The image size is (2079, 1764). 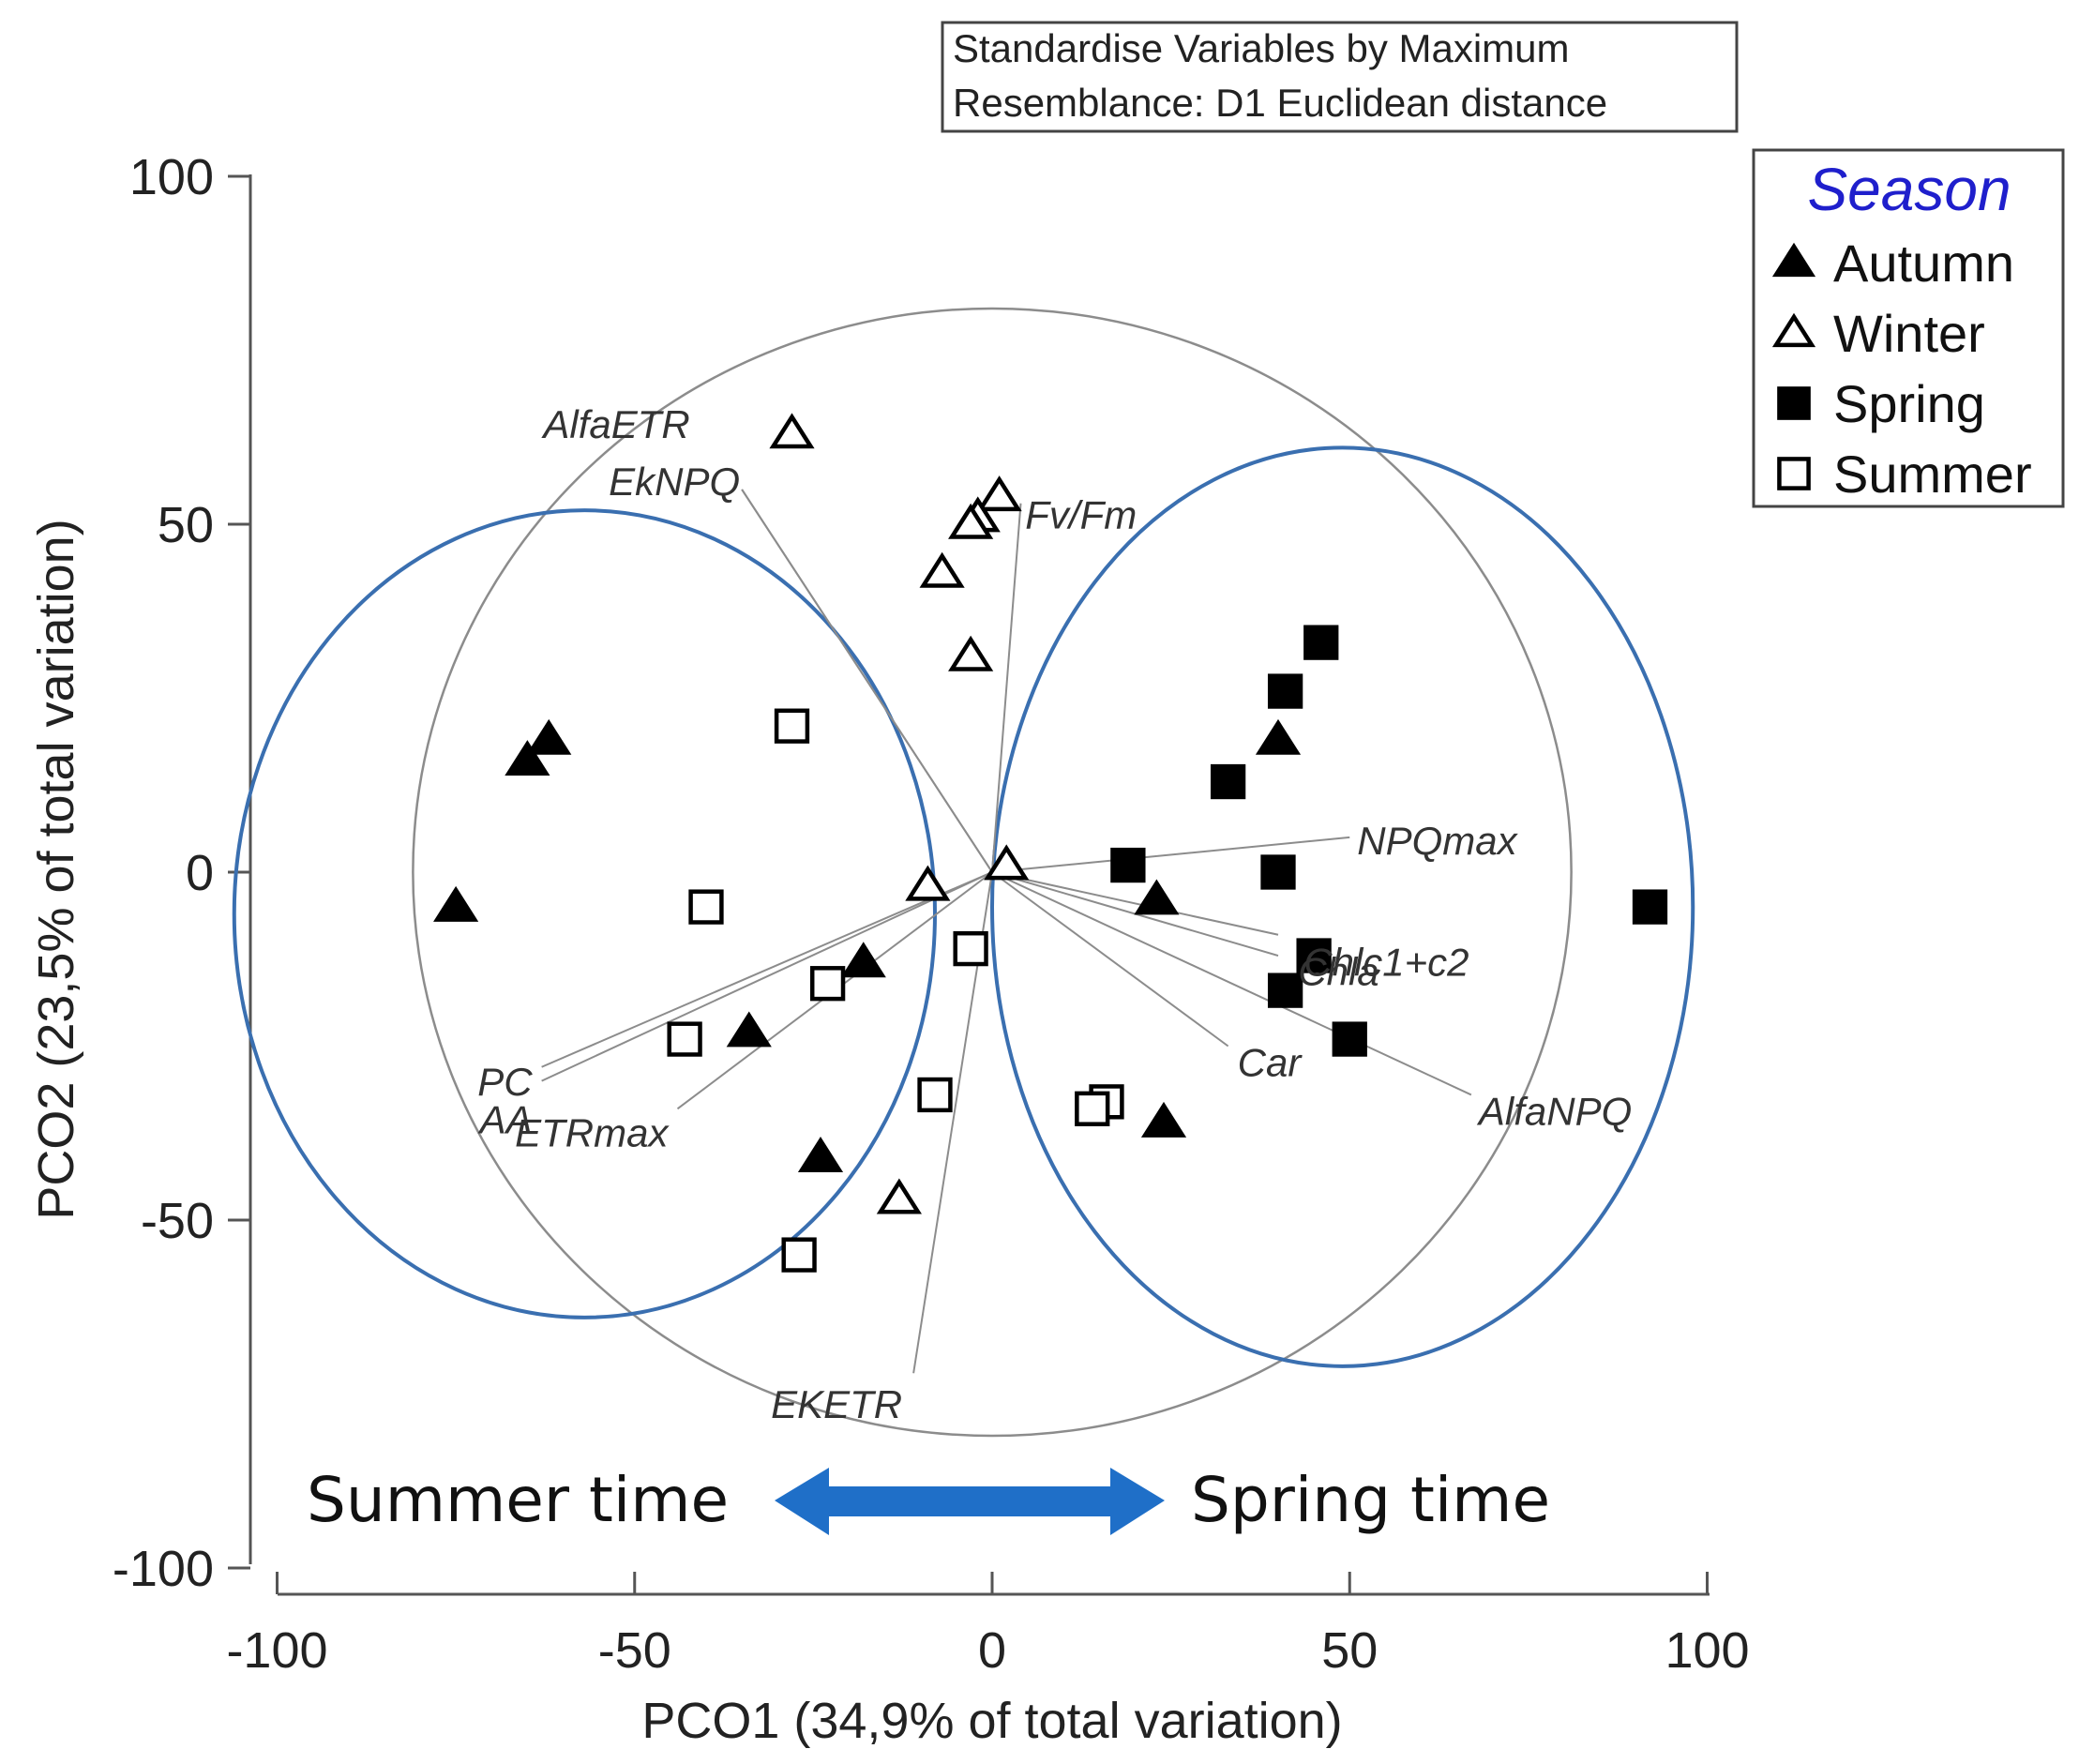 I want to click on y-tick-label: 50, so click(x=186, y=525).